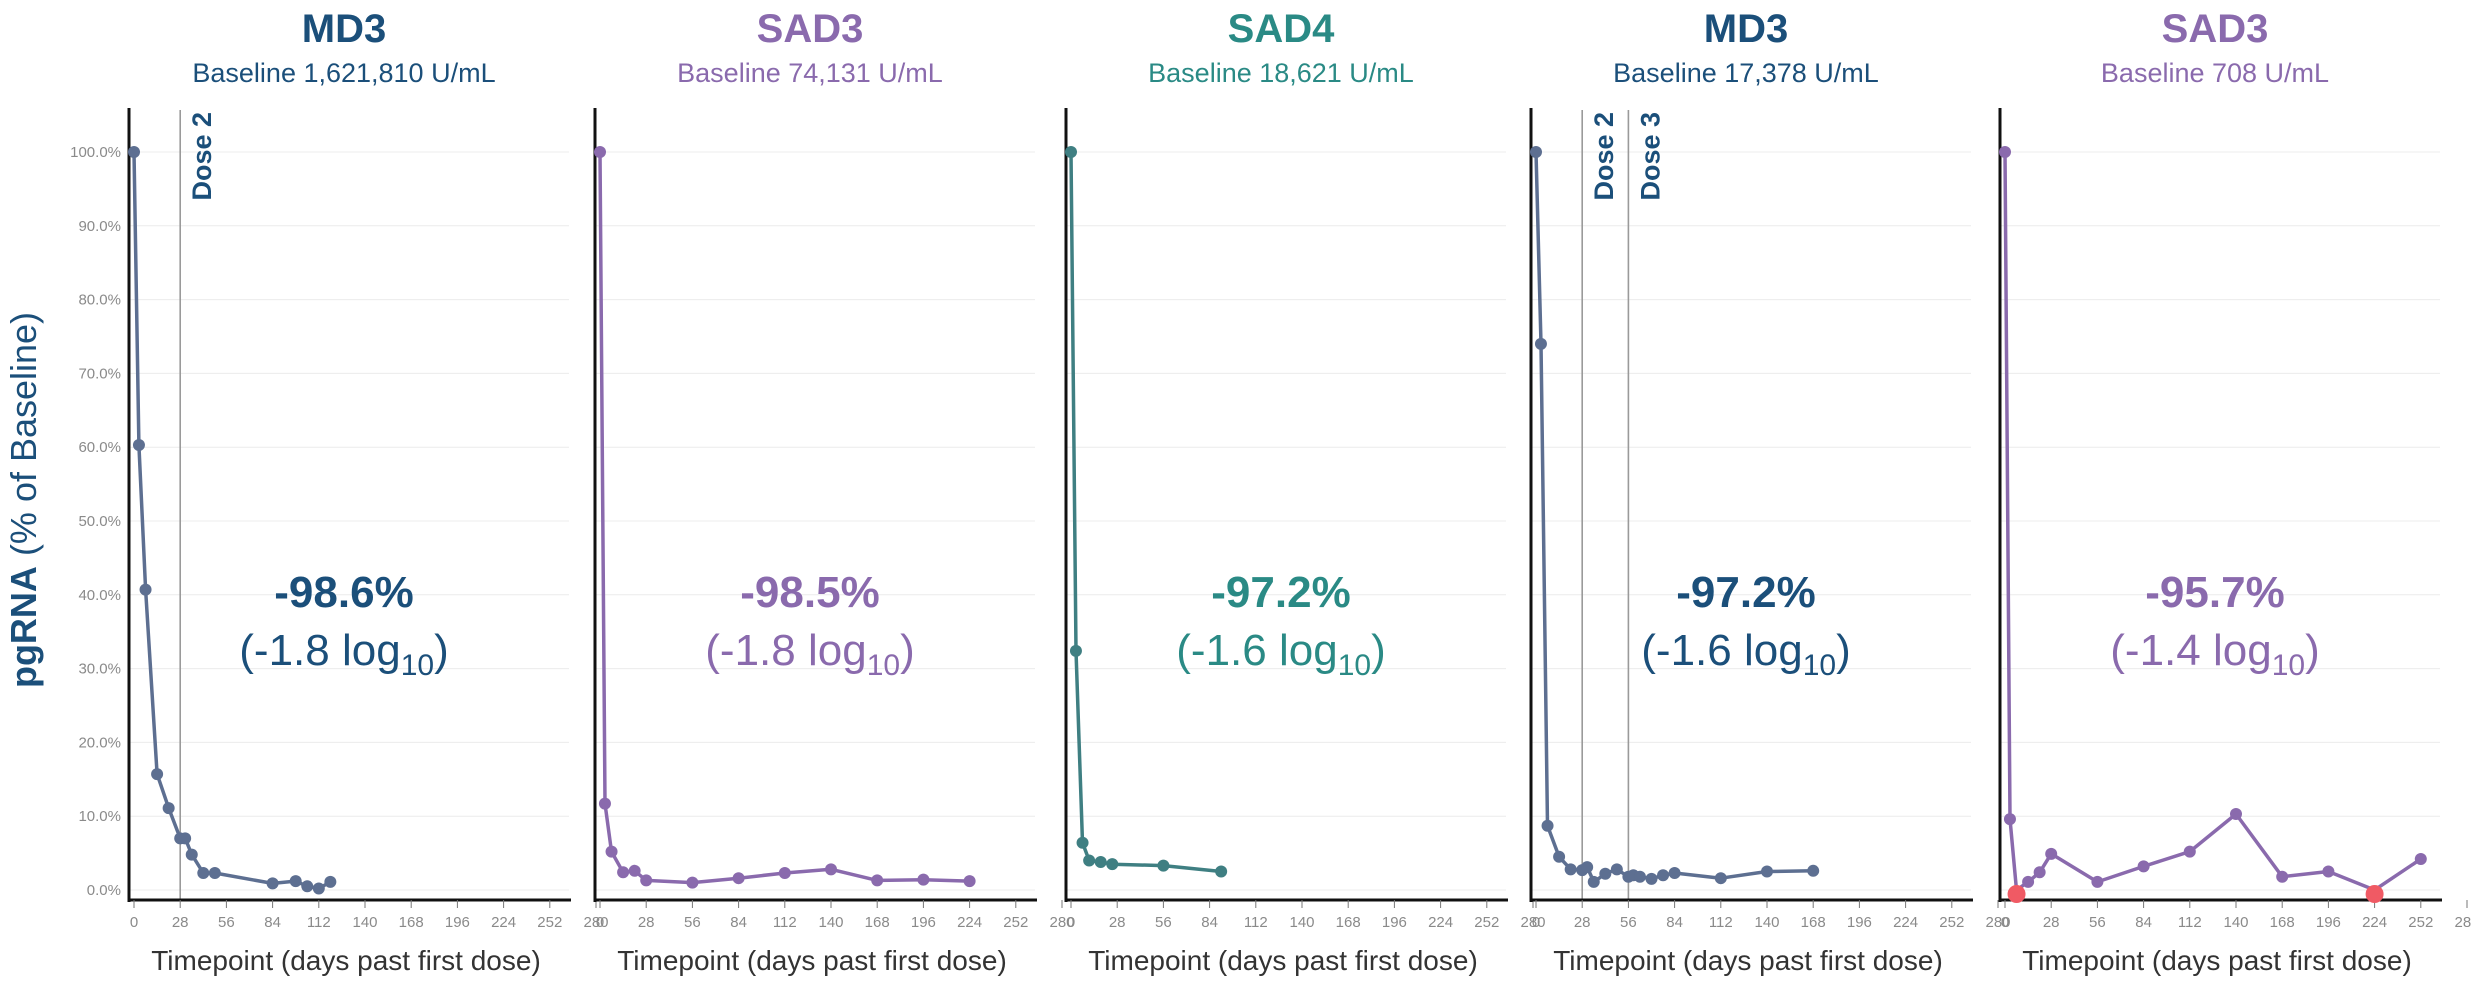  What do you see at coordinates (2374, 894) in the screenshot?
I see `highlight-point` at bounding box center [2374, 894].